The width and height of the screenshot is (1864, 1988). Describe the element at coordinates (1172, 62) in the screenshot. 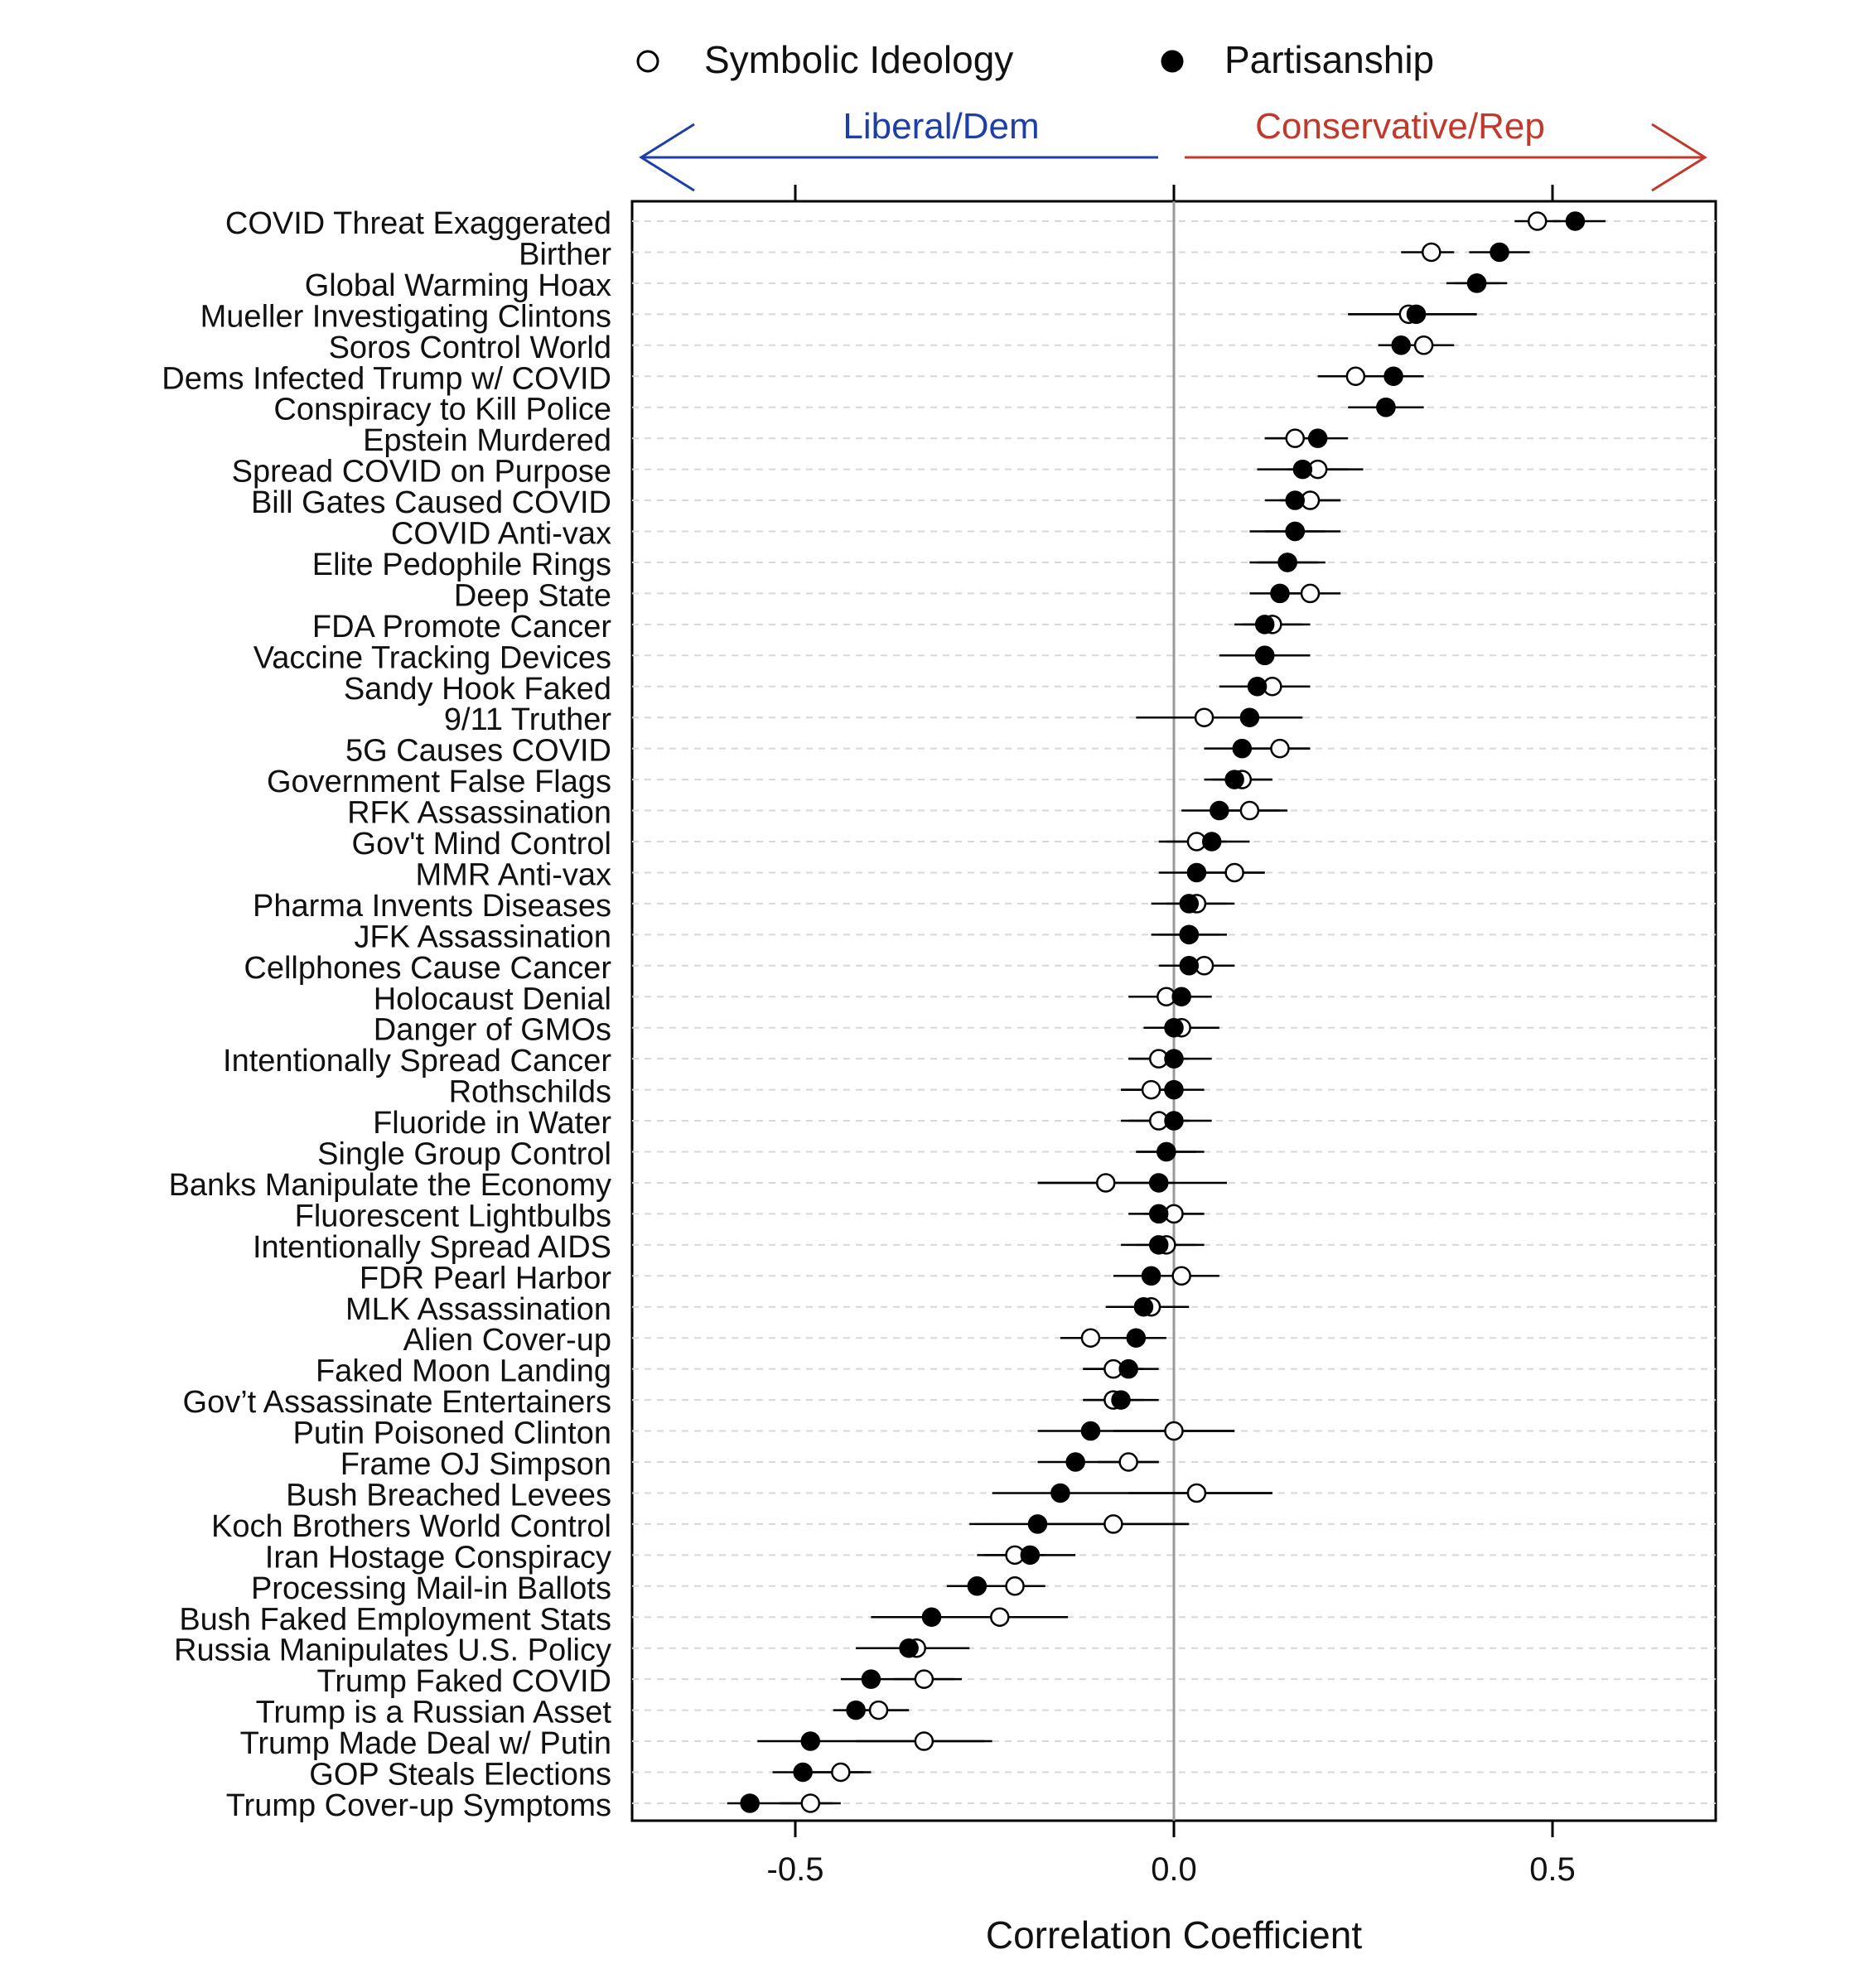

I see `legend-filled-circle-icon` at that location.